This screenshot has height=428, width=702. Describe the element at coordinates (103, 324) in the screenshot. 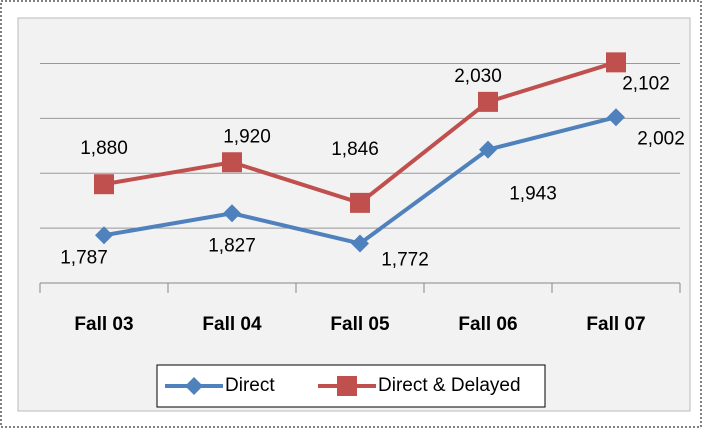

I see `x-tick-label: Fall 03` at that location.